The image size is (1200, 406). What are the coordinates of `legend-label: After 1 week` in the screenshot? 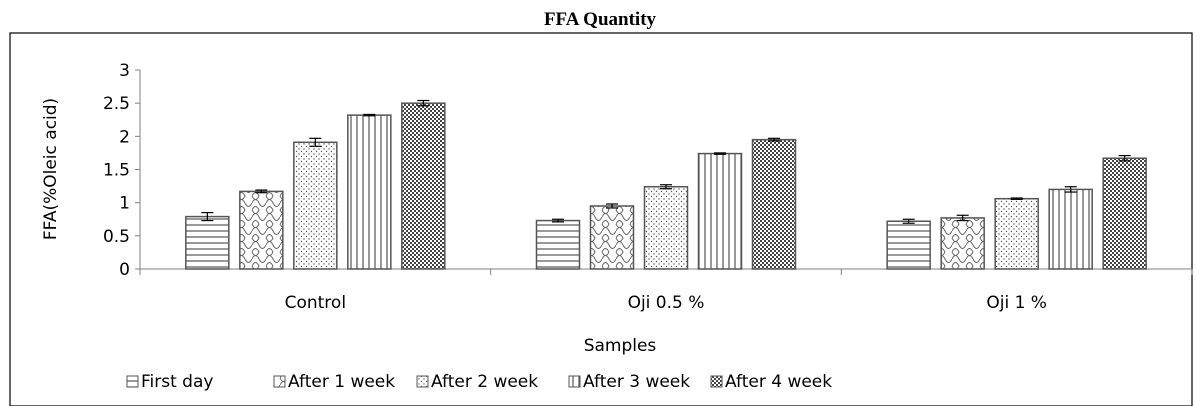 It's located at (341, 382).